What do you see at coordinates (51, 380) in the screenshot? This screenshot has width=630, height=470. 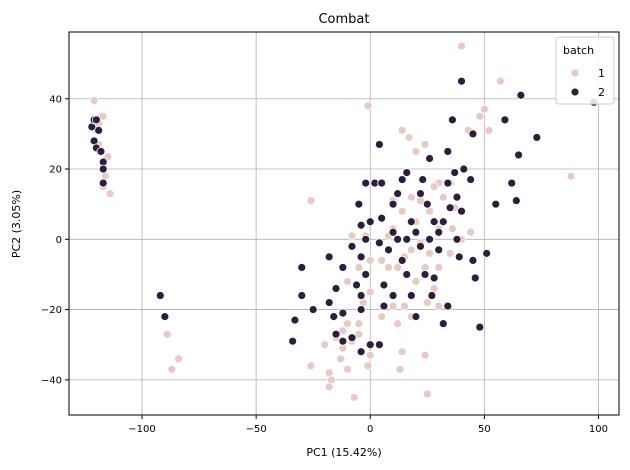 I see `y-tick-label: −40` at bounding box center [51, 380].